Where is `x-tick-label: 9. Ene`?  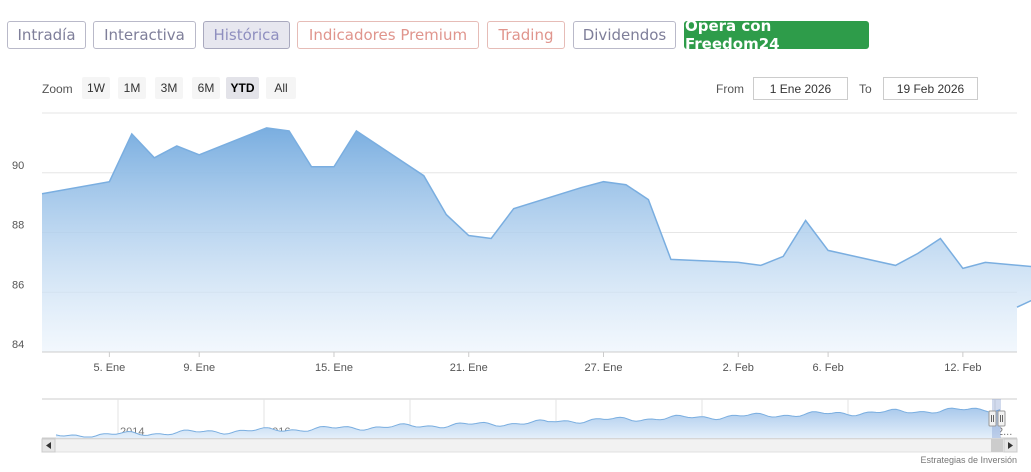 x-tick-label: 9. Ene is located at coordinates (199, 368).